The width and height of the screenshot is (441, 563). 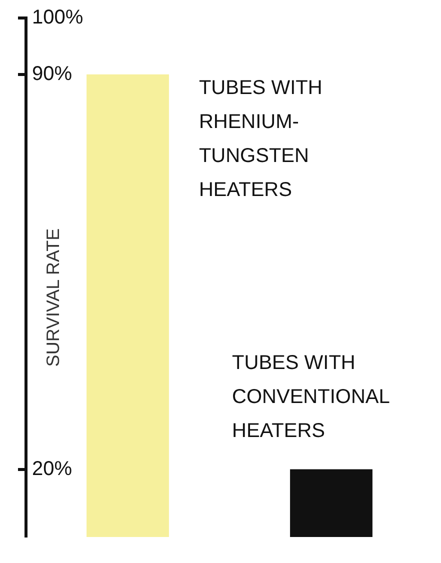 What do you see at coordinates (52, 73) in the screenshot?
I see `y-tick-label: 90%` at bounding box center [52, 73].